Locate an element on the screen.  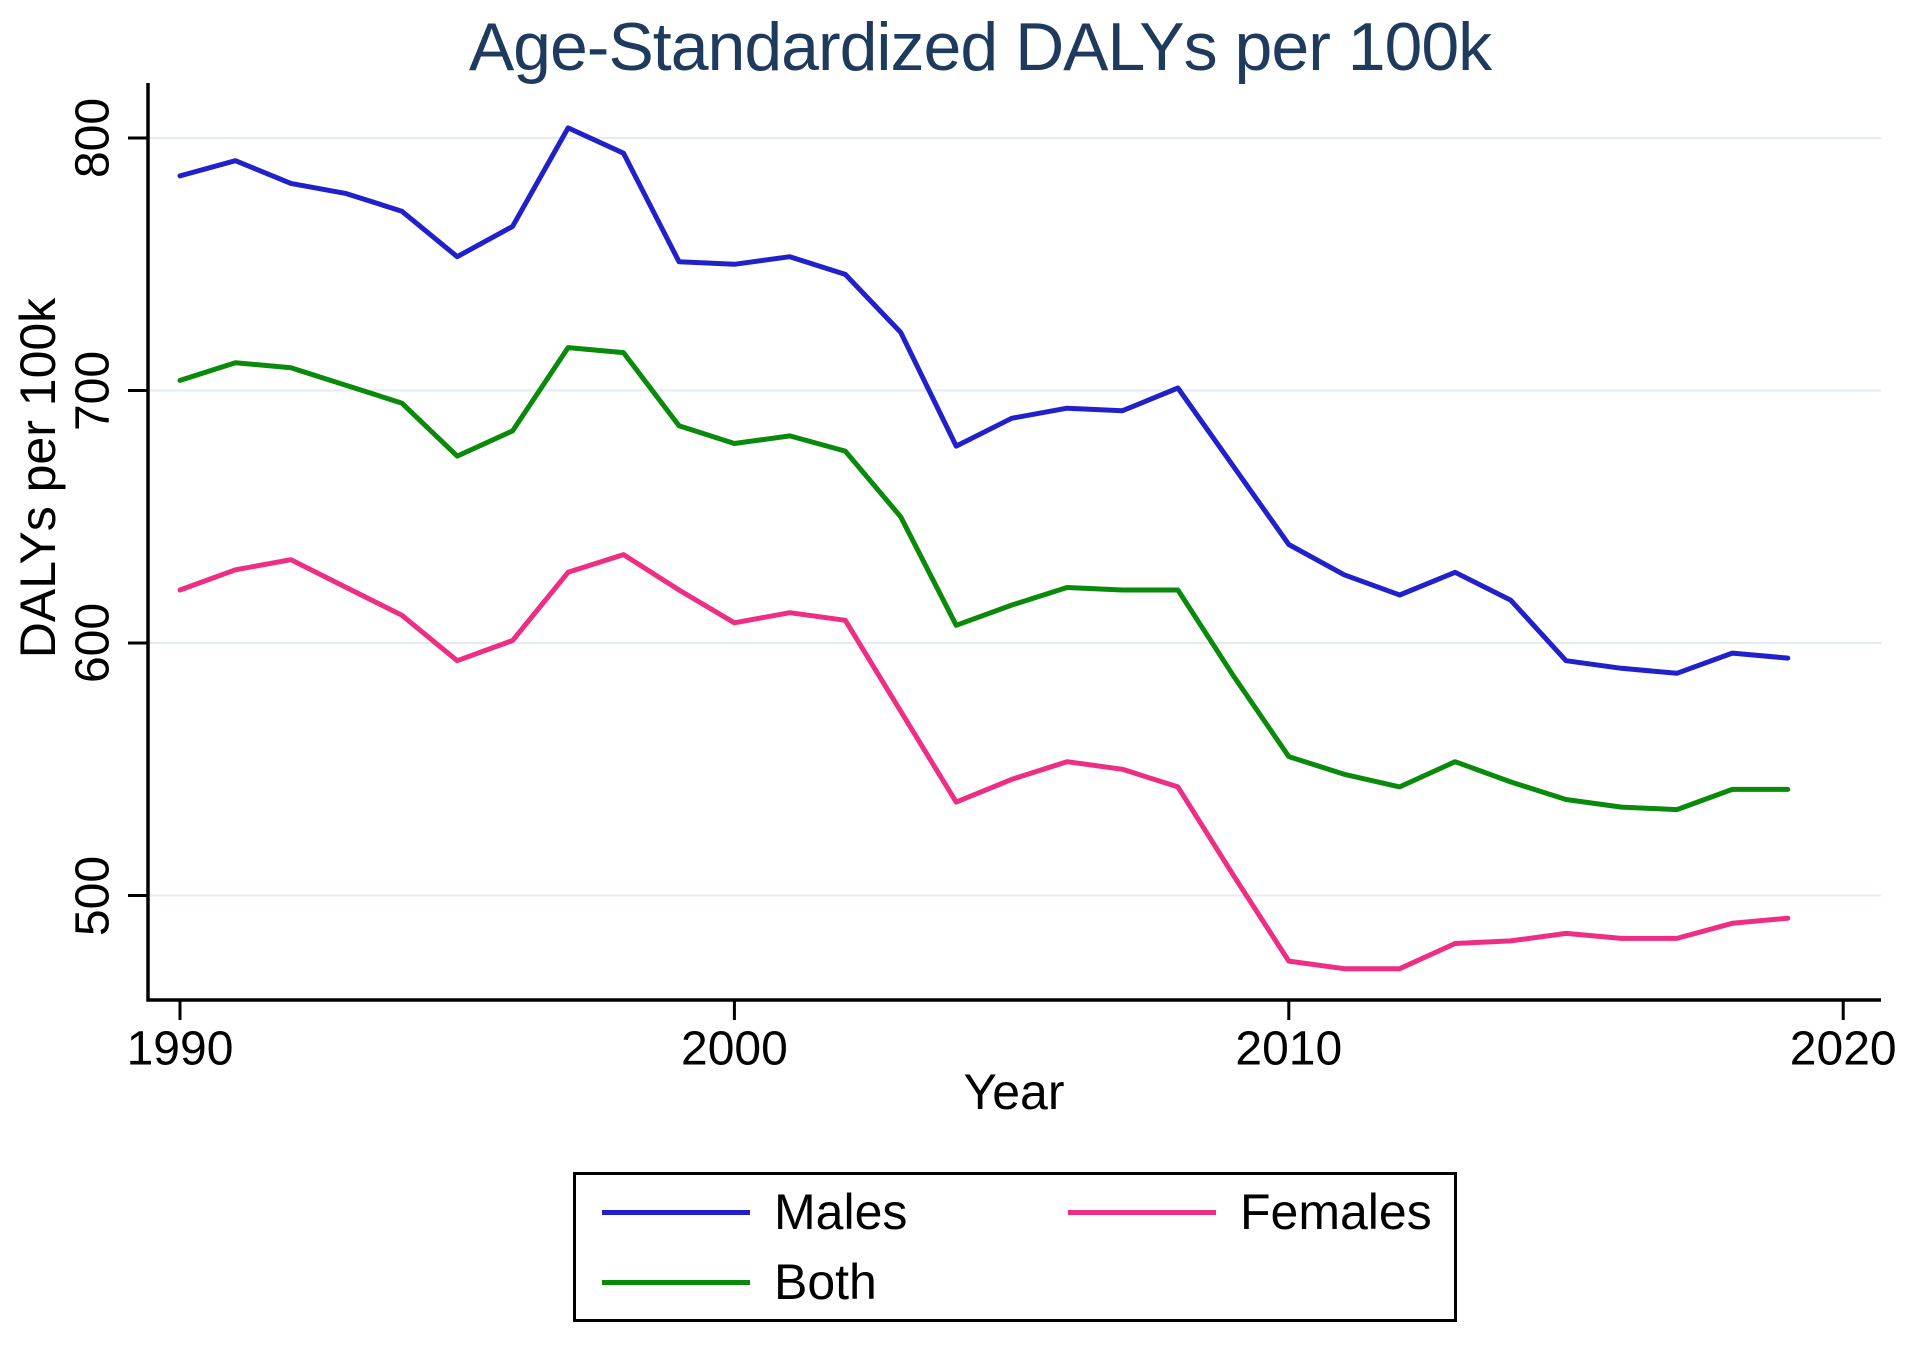
x-tick-label-1990: 1990 is located at coordinates (180, 1049).